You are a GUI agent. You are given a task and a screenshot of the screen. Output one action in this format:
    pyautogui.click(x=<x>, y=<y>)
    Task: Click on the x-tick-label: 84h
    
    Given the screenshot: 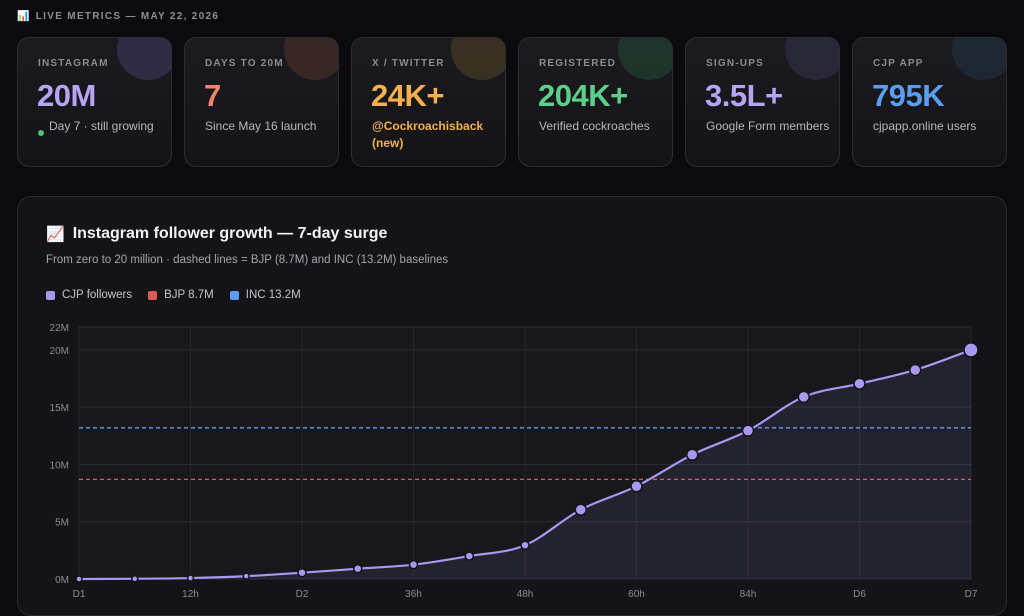 What is the action you would take?
    pyautogui.click(x=748, y=594)
    